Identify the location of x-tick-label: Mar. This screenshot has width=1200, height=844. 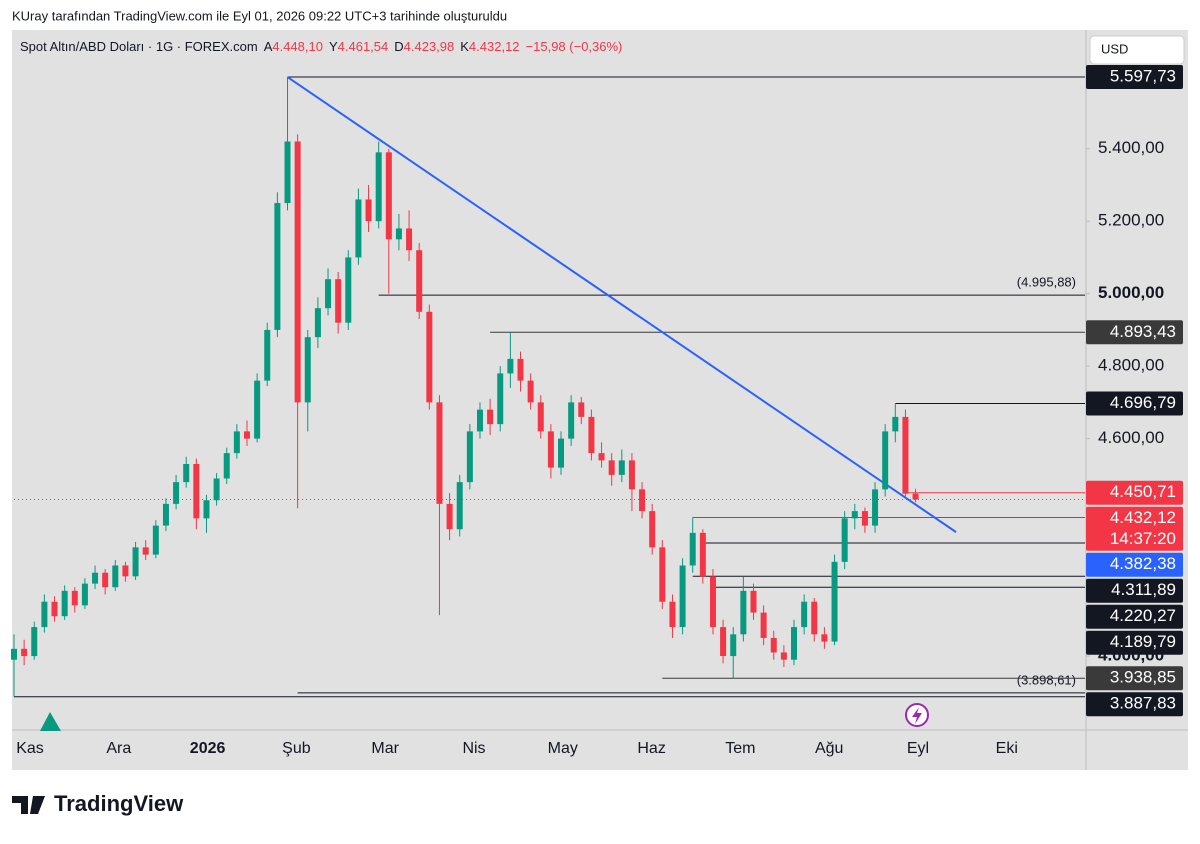
(385, 748).